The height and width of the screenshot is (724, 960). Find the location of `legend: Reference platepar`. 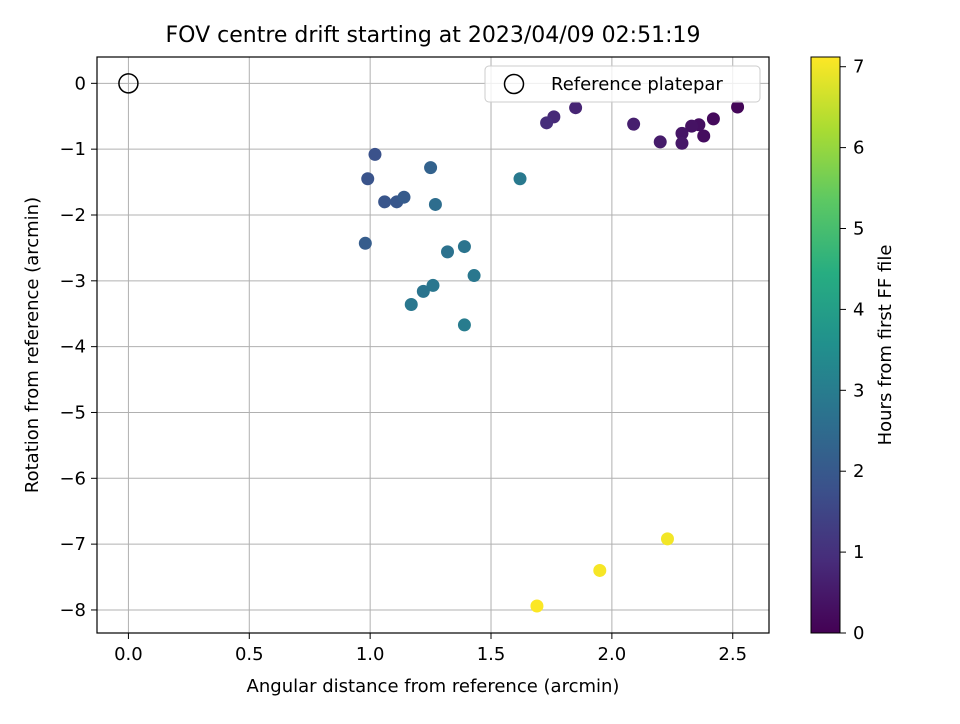

legend: Reference platepar is located at coordinates (622, 84).